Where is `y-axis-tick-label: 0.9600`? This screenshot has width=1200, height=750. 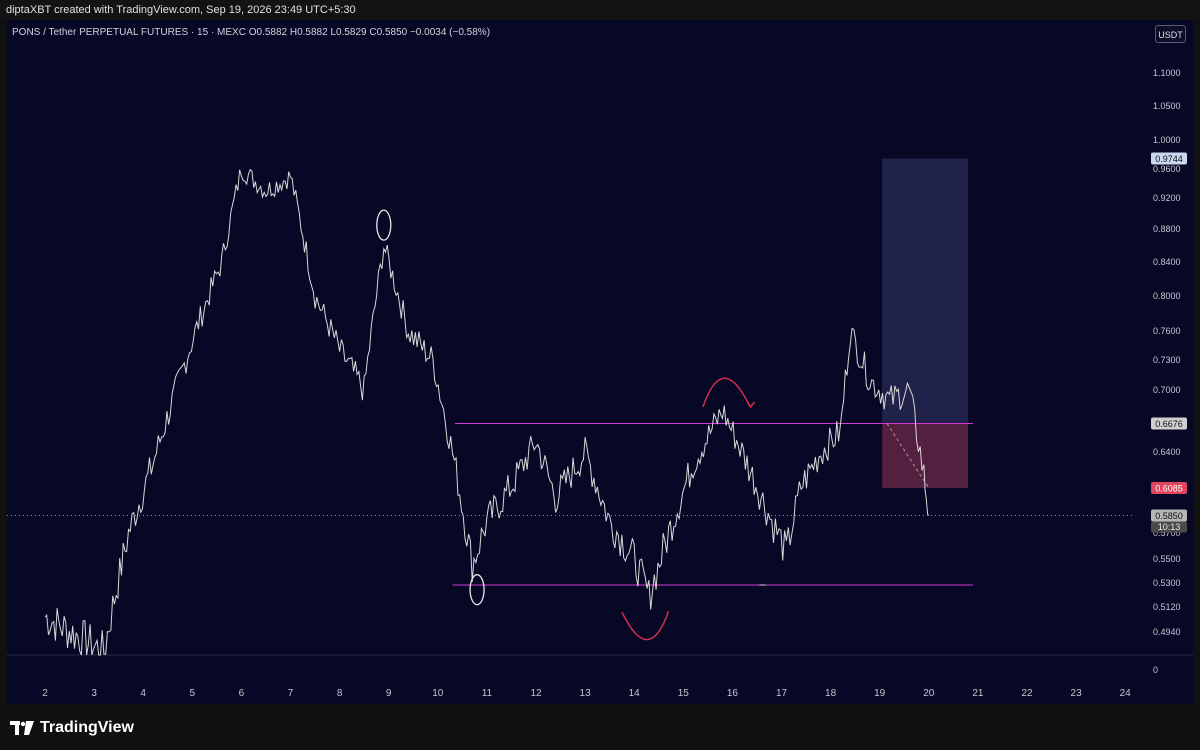
y-axis-tick-label: 0.9600 is located at coordinates (1167, 169).